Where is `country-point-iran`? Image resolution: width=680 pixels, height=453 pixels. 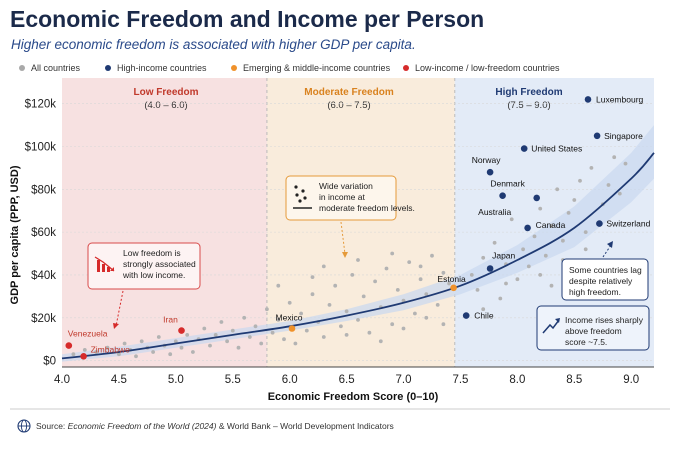
country-point-iran is located at coordinates (181, 330).